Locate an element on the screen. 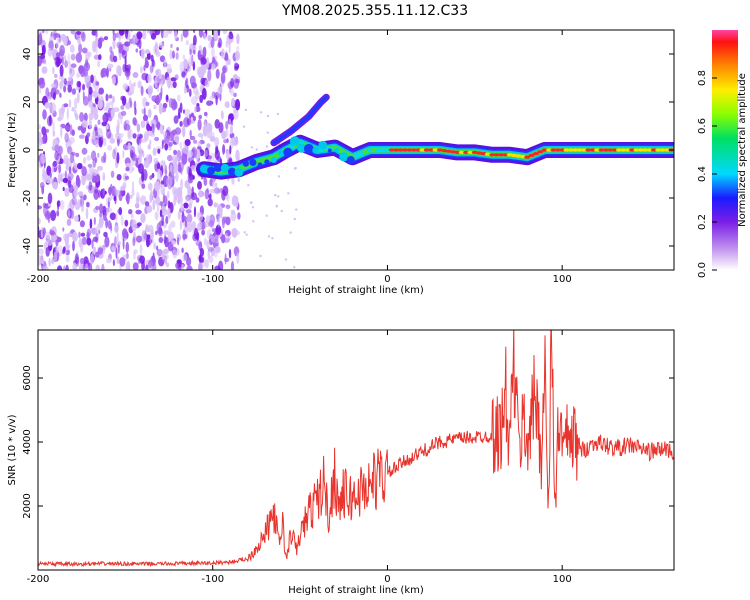 The width and height of the screenshot is (750, 600). y-tick-label: 4000 is located at coordinates (27, 441).